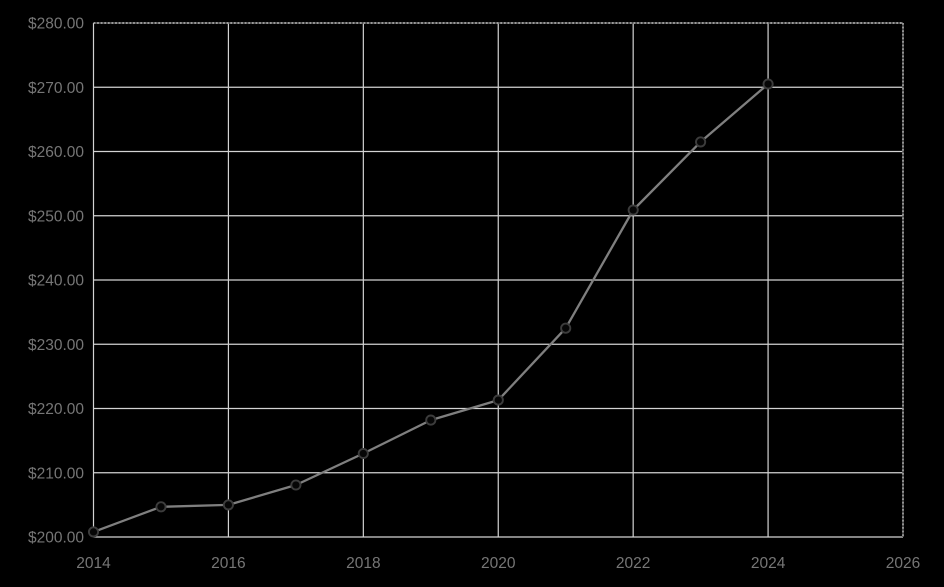  What do you see at coordinates (56, 88) in the screenshot?
I see `y-tick-label: $270.00` at bounding box center [56, 88].